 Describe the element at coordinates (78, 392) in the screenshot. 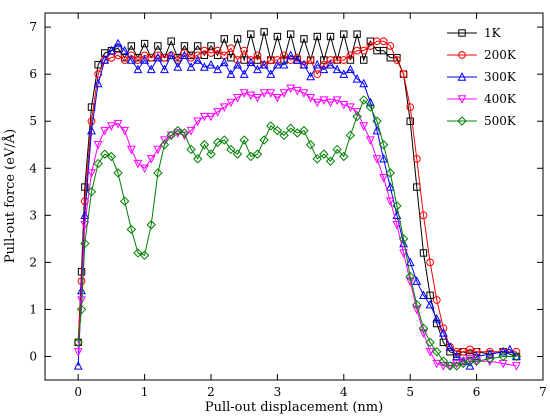

I see `x-tick-label: 0` at that location.